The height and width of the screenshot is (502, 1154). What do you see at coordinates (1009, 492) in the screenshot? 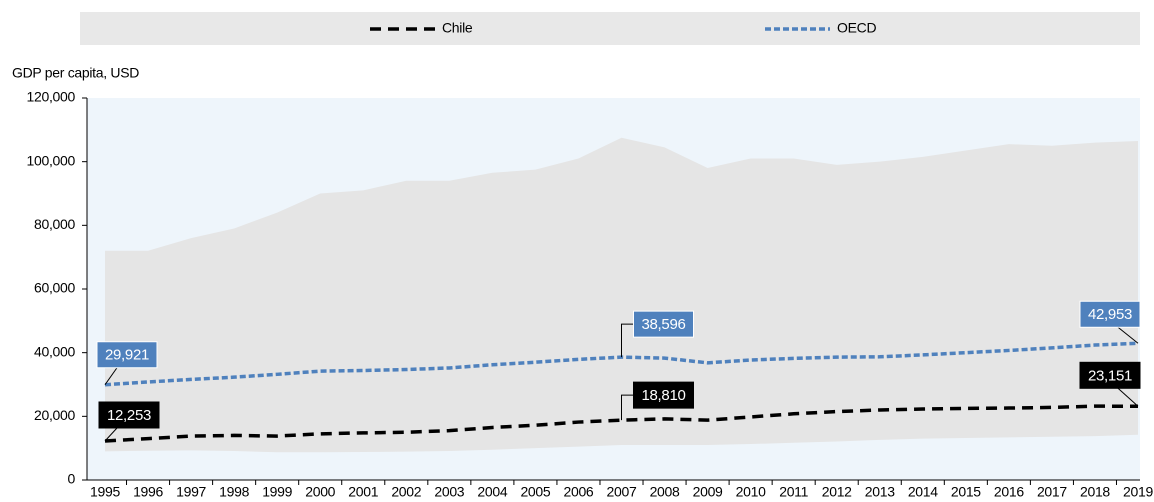
I see `x-tick-label: 2016` at bounding box center [1009, 492].